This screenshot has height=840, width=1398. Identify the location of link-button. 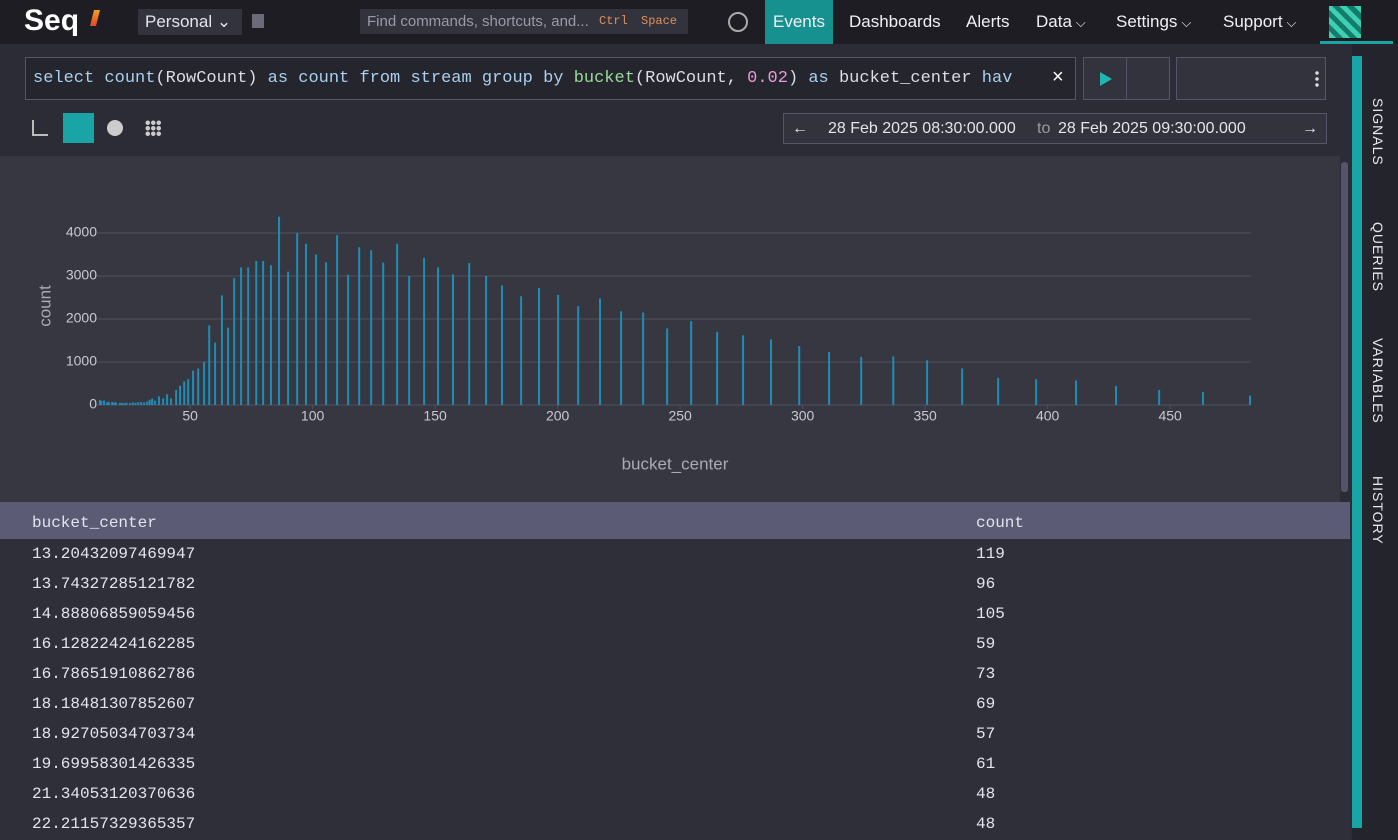
(1148, 78).